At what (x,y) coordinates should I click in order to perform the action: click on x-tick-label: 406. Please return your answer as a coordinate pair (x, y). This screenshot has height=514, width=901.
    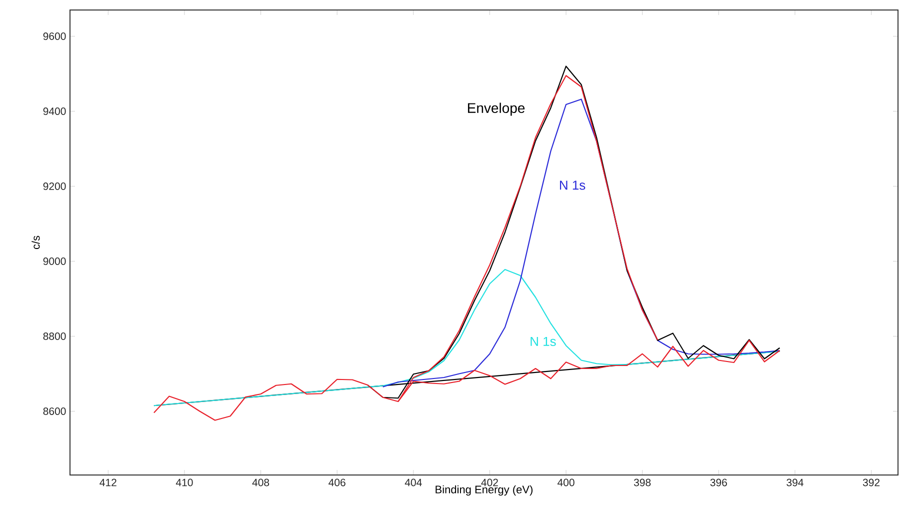
    Looking at the image, I should click on (337, 482).